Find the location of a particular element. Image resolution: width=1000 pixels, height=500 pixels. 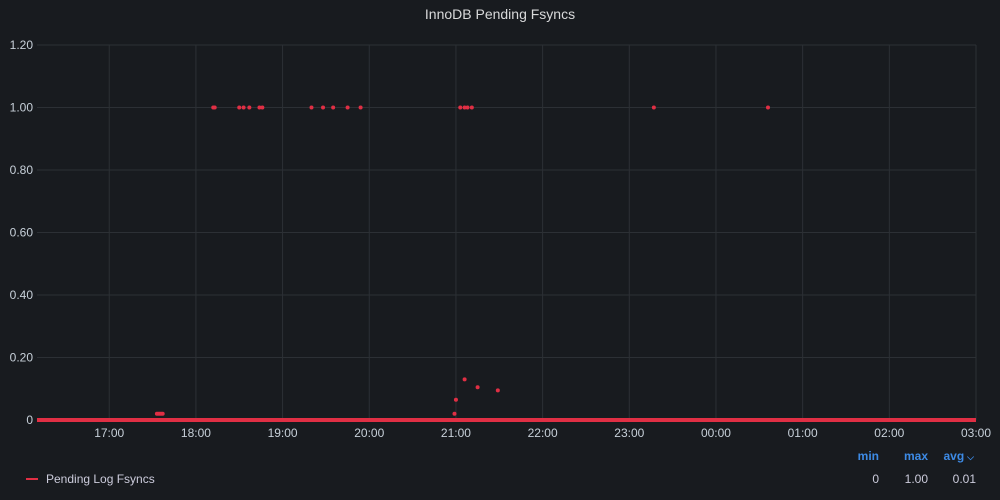

x-tick-label: 22:00 is located at coordinates (543, 433).